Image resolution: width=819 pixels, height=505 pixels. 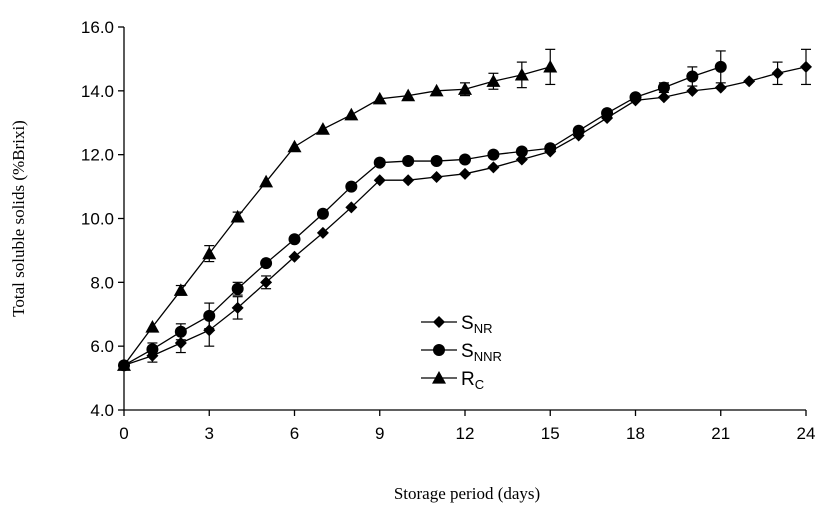 I want to click on x-tick-label: 24, so click(x=806, y=433).